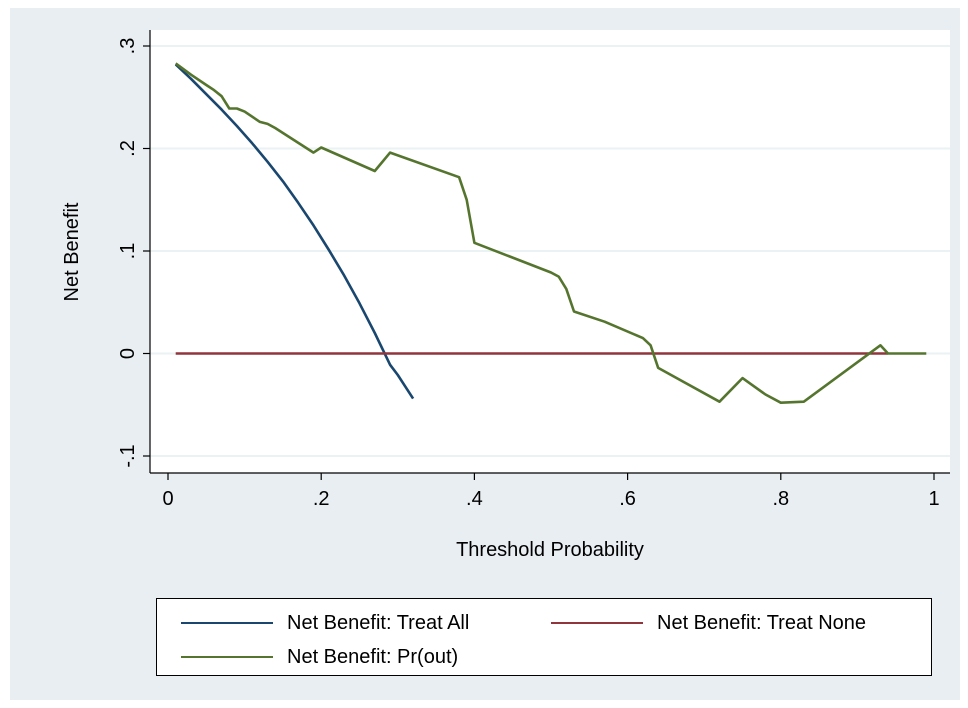 This screenshot has height=708, width=968. What do you see at coordinates (597, 623) in the screenshot?
I see `legend-swatch-treat-none` at bounding box center [597, 623].